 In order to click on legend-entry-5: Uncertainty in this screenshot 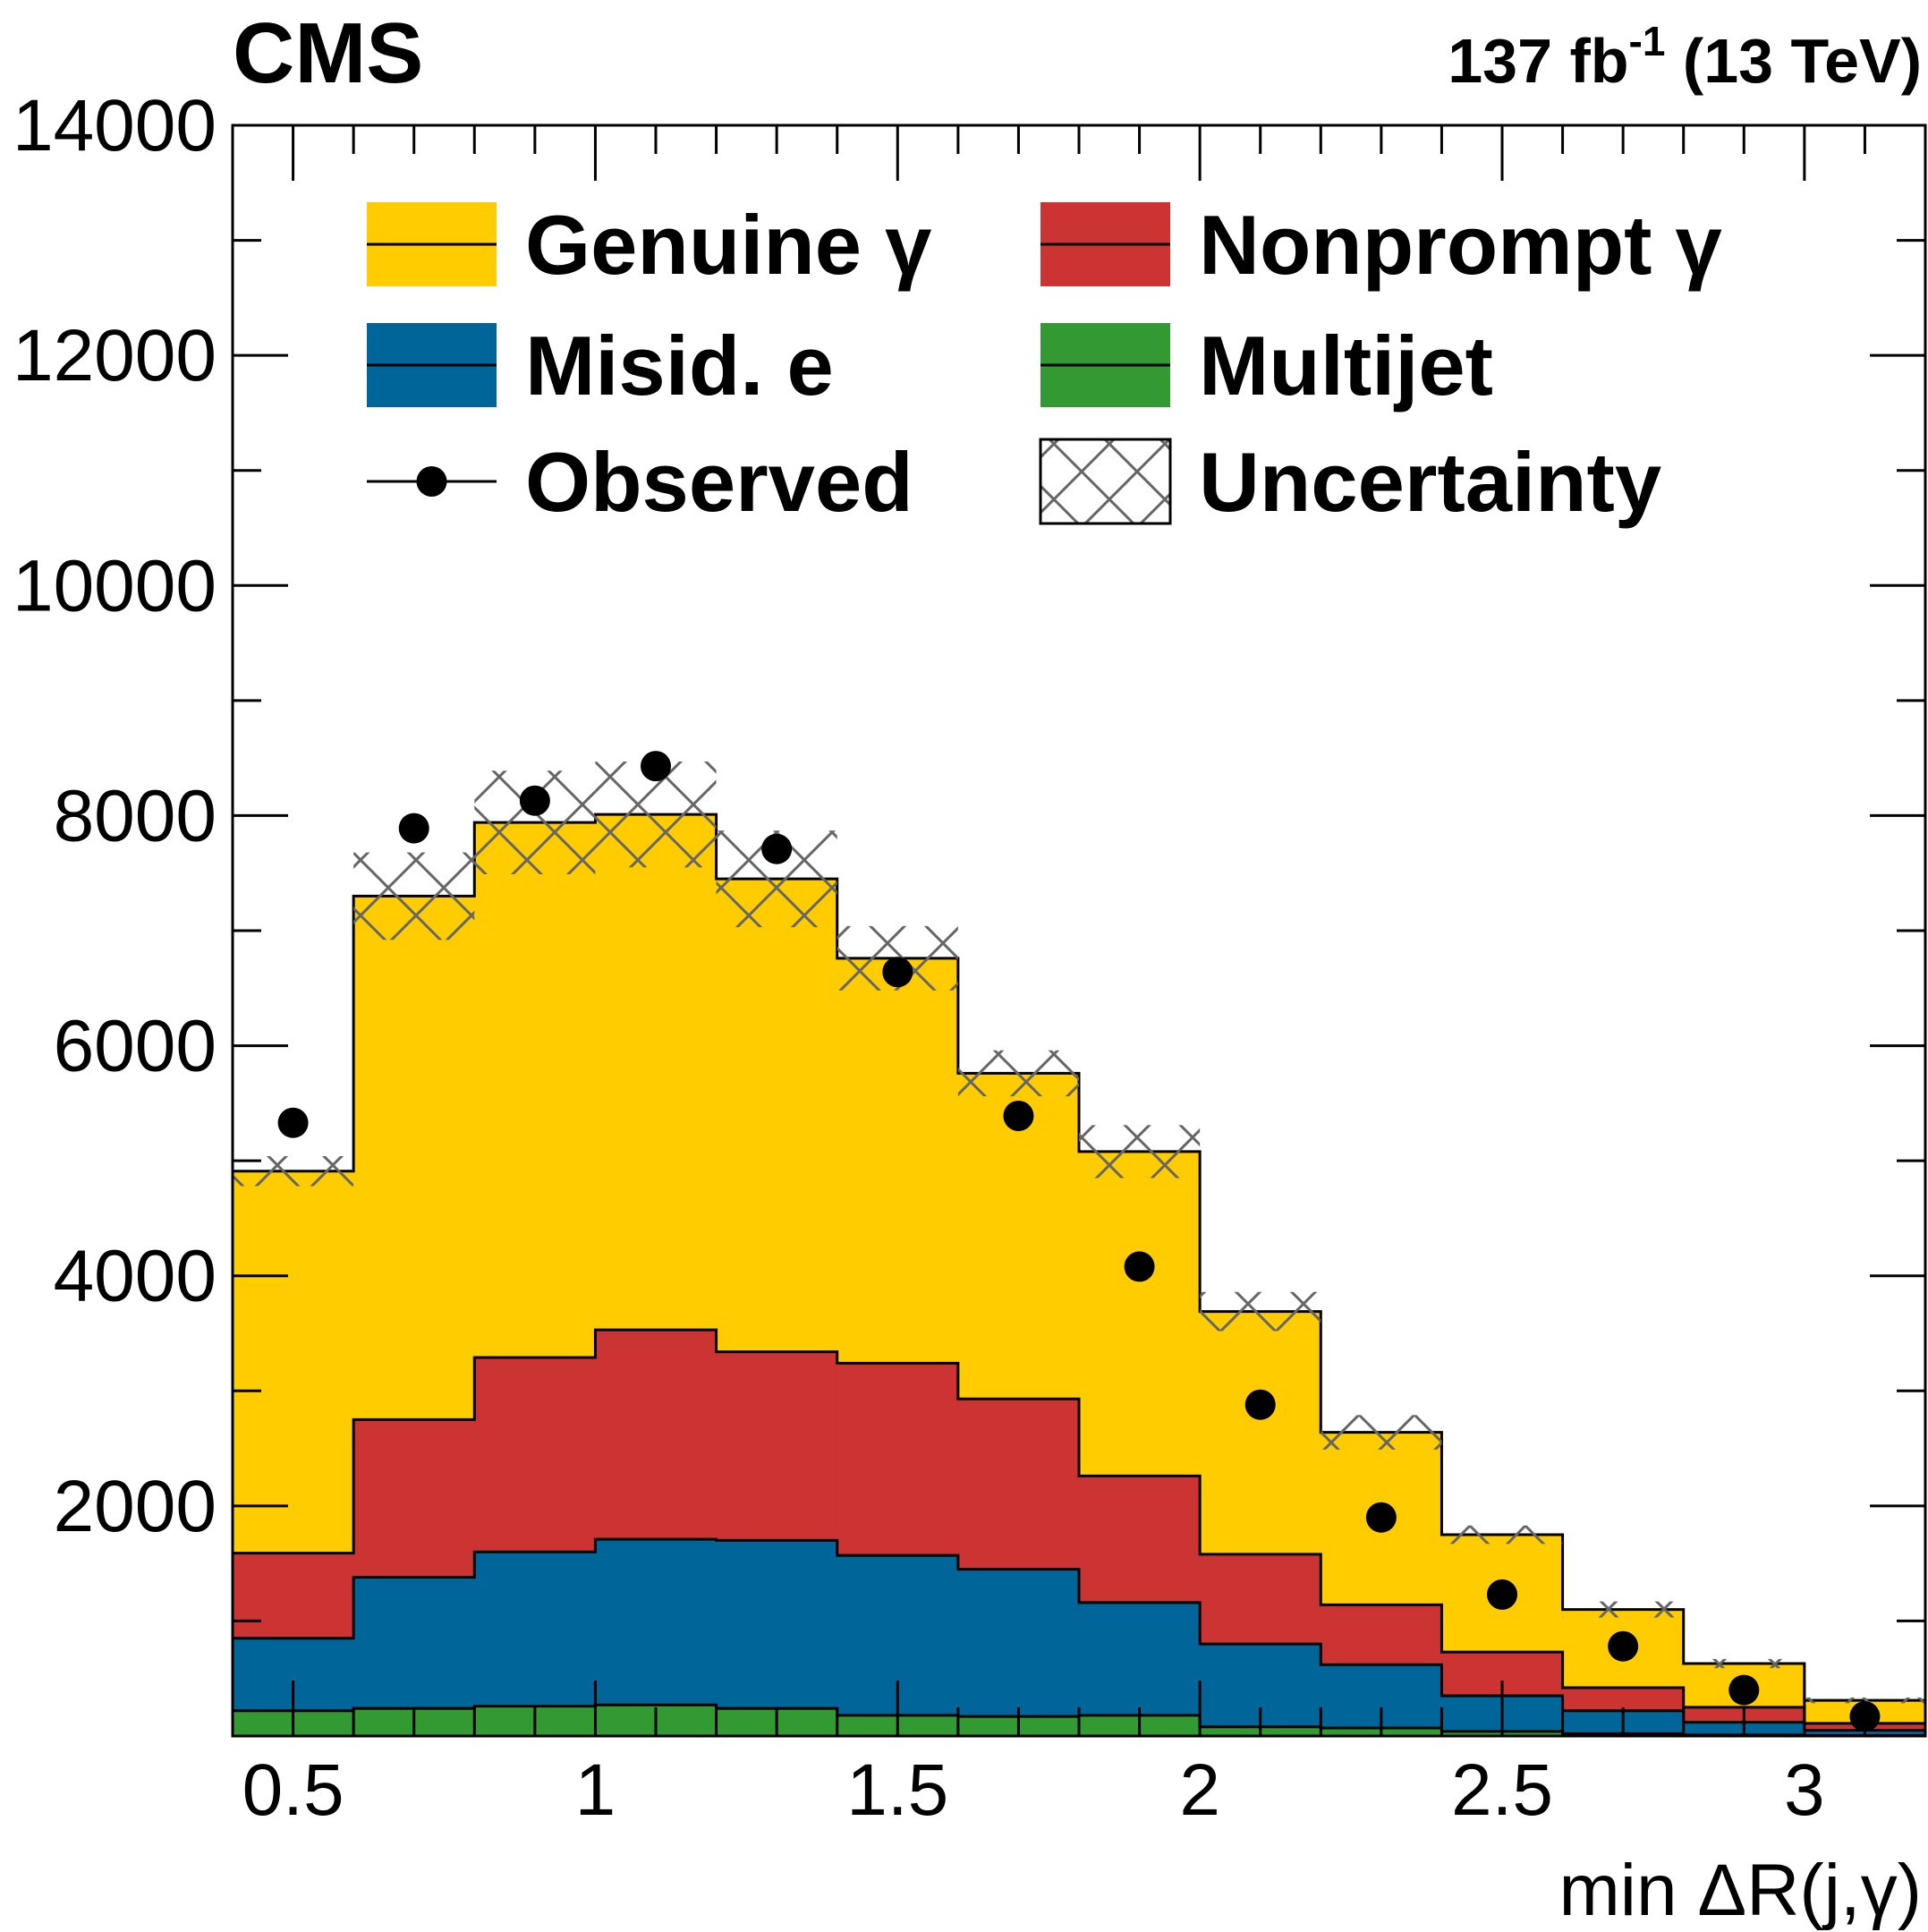, I will do `click(1350, 482)`.